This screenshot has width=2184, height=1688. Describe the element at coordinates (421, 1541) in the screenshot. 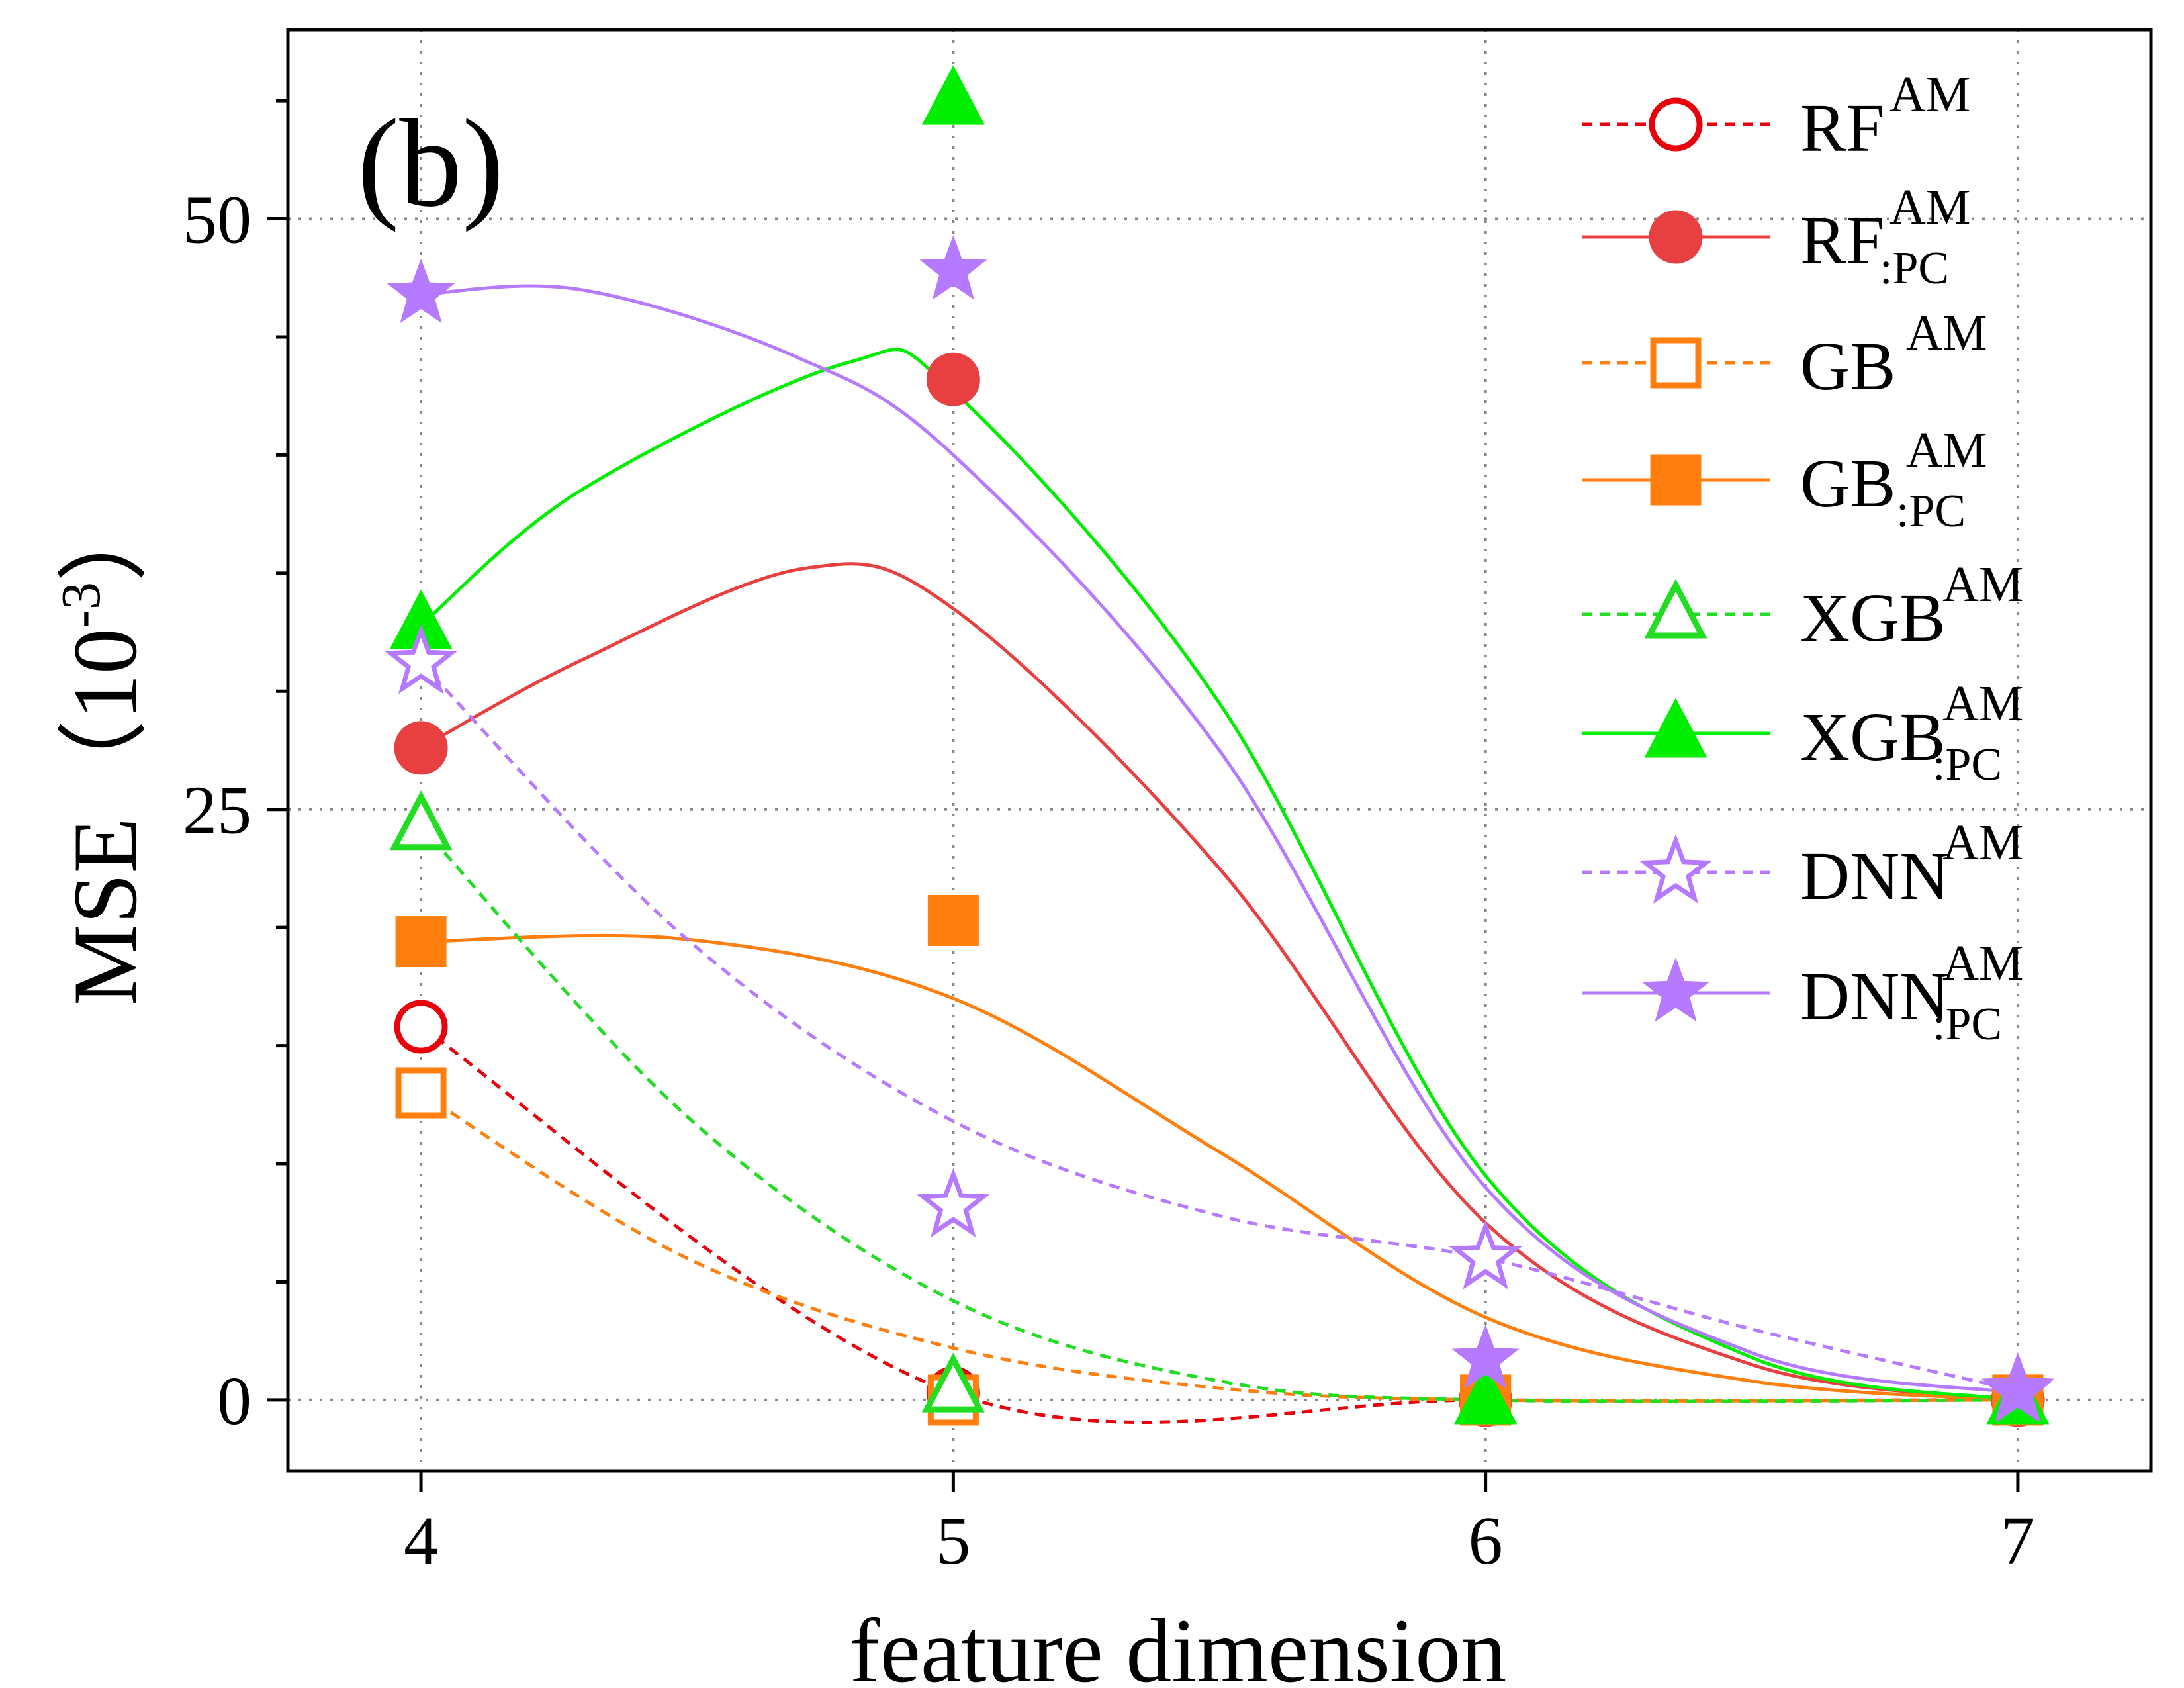

I see `x-tick-label-4: 4` at that location.